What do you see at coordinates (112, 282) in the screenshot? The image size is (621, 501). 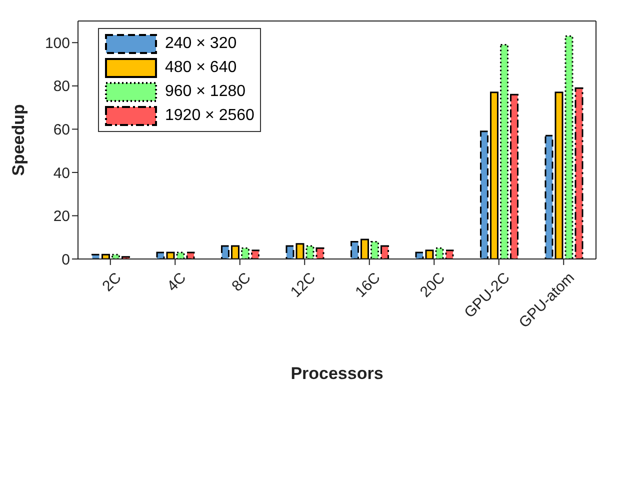 I see `x-tick-label: 2C` at bounding box center [112, 282].